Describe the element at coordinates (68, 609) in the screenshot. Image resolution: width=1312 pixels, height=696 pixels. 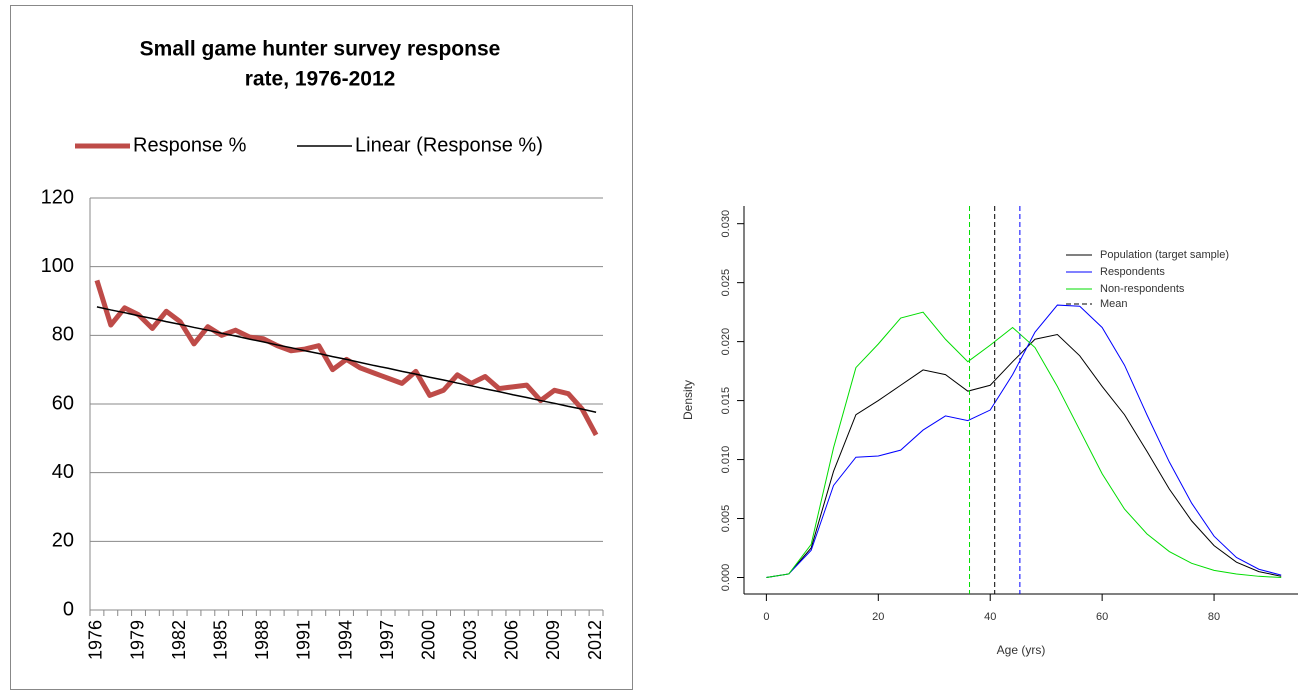
I see `y-tick-label: 0` at that location.